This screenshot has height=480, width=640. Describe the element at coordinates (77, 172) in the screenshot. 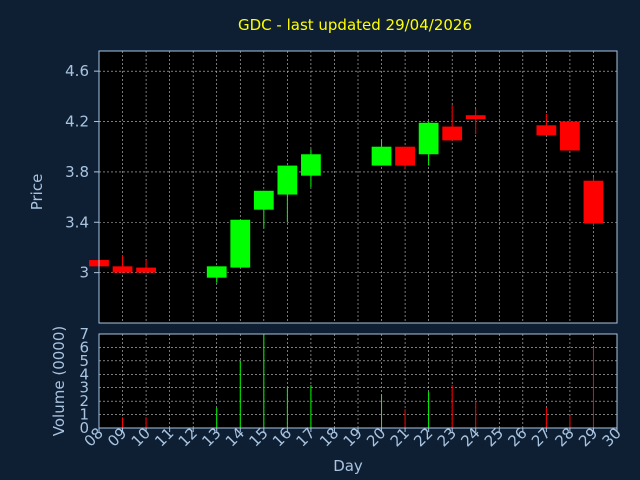

I see `price-tick-label: 3.8` at that location.